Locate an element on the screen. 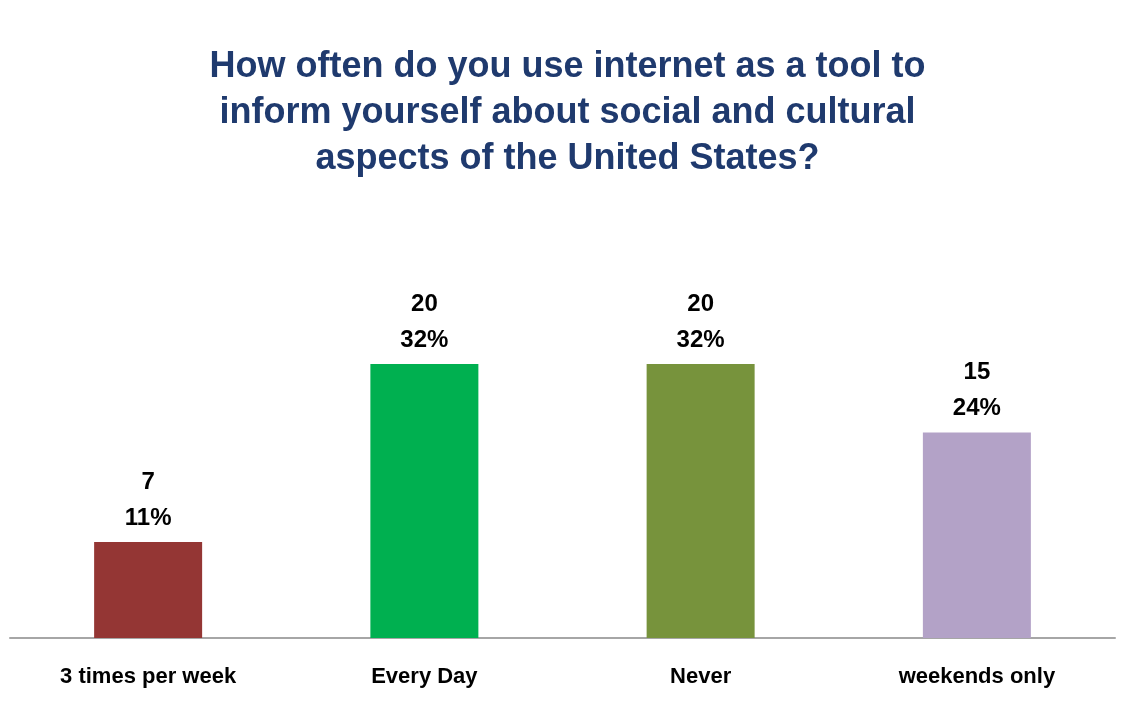 The height and width of the screenshot is (707, 1135). x-tick-label: Never is located at coordinates (701, 675).